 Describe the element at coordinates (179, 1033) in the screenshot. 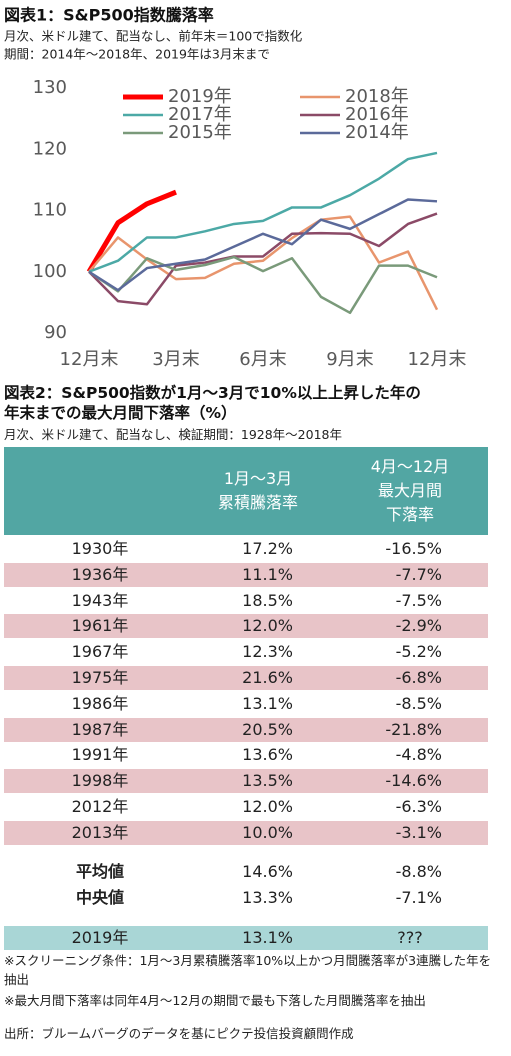

I see `note: 出所：ブルームバーグのデータを基にピクテ投信投資顧問作成` at that location.